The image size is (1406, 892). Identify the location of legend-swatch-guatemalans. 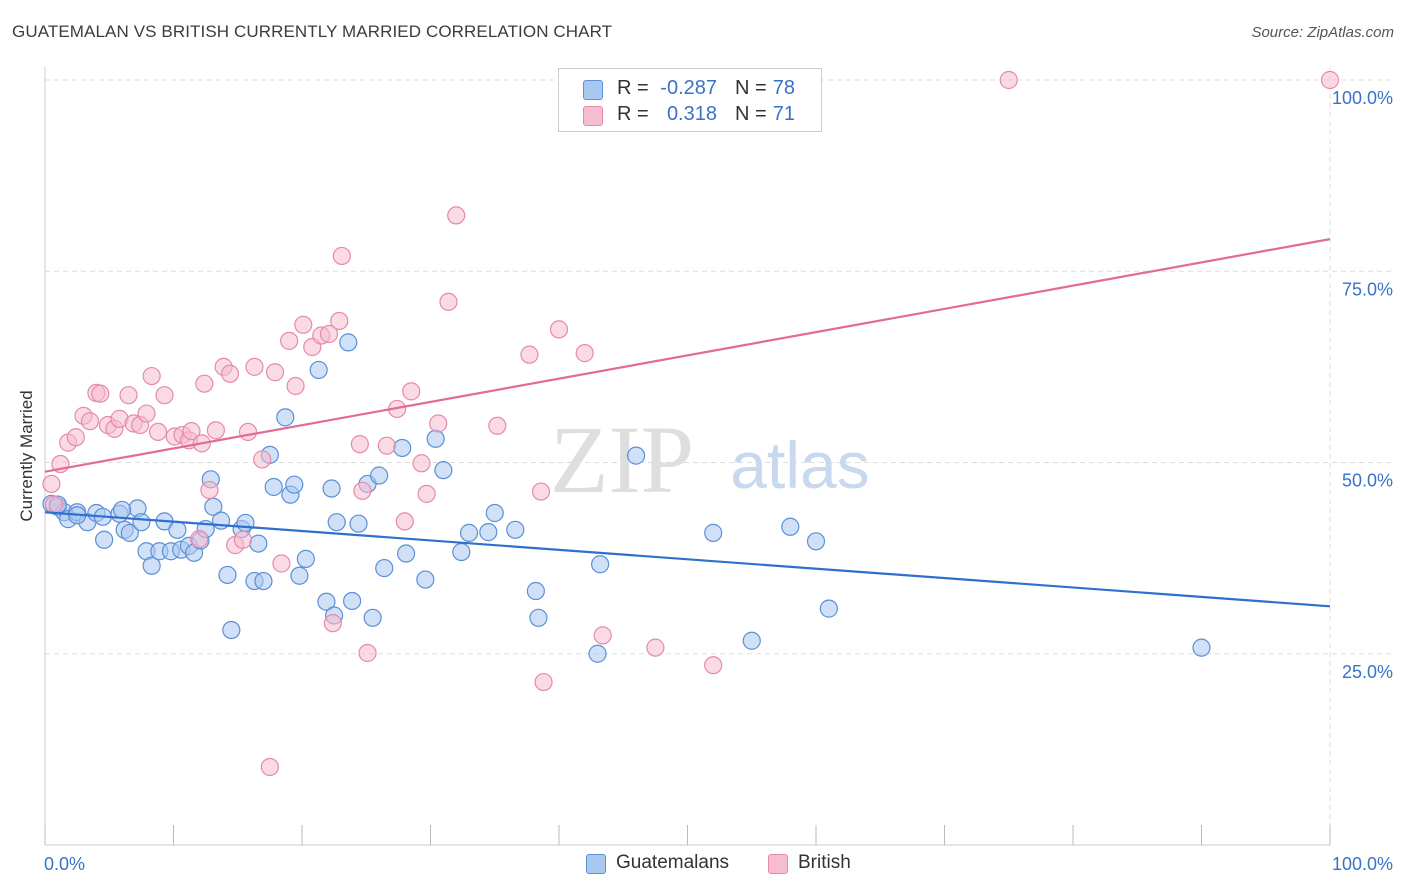
(593, 90).